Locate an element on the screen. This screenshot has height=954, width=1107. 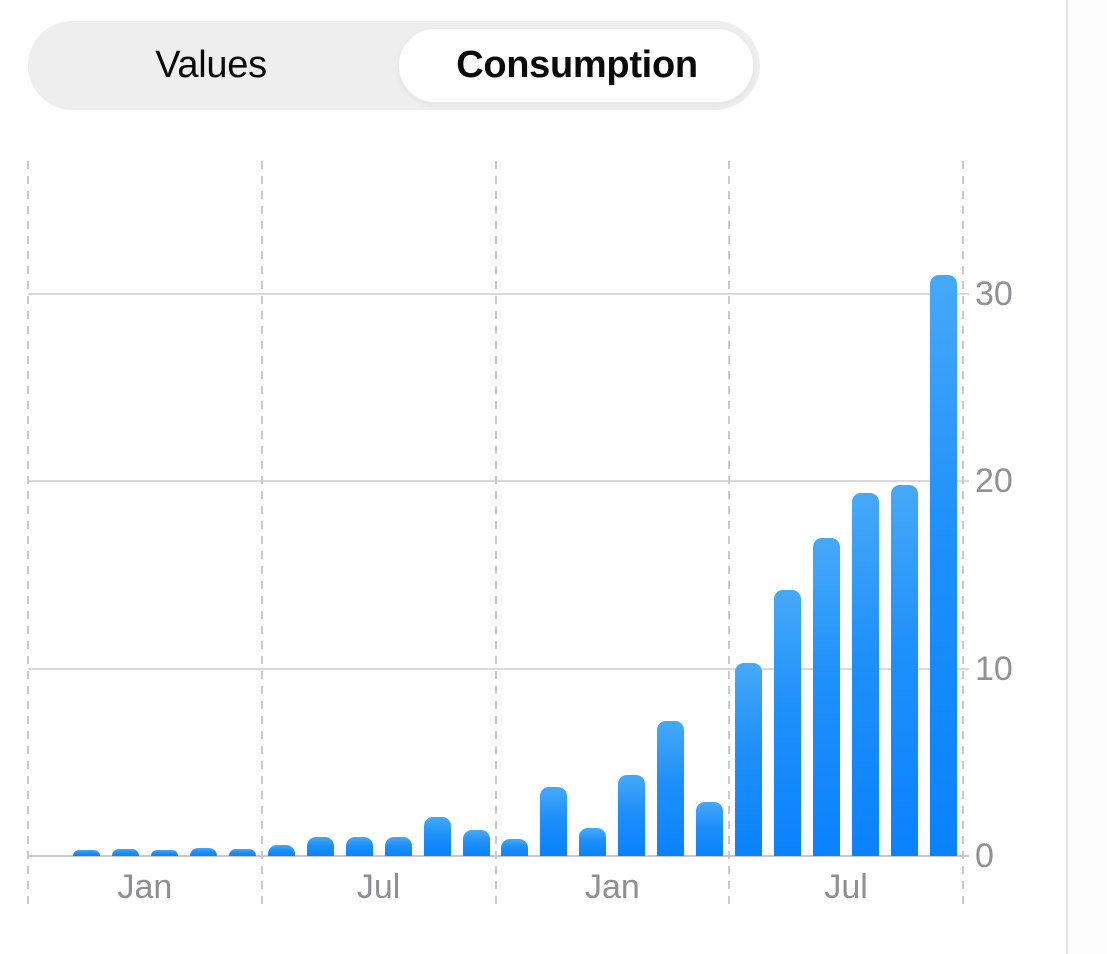
y-axis-label: 0 is located at coordinates (984, 856).